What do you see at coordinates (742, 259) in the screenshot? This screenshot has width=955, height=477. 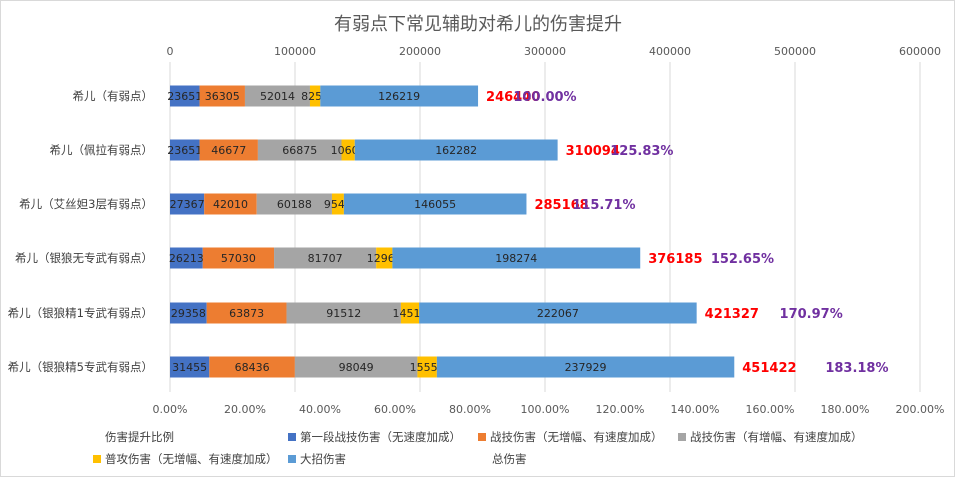 I see `ratio-label: 152.65%` at bounding box center [742, 259].